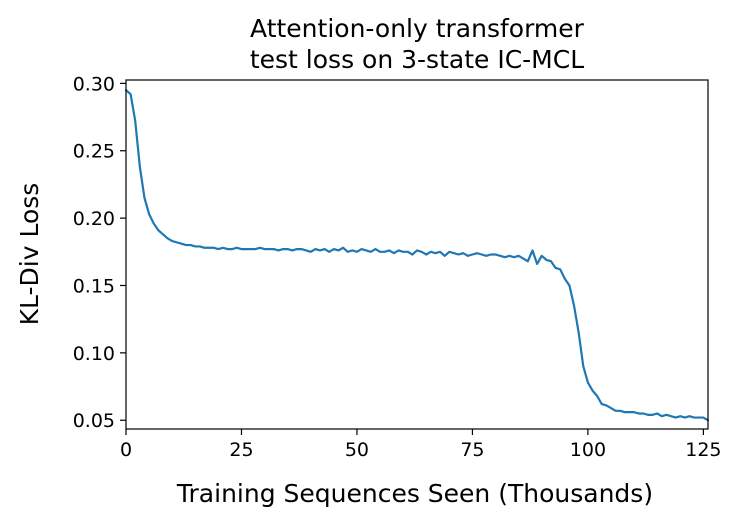 This screenshot has height=522, width=742. Describe the element at coordinates (588, 450) in the screenshot. I see `x-tick-label: 100` at that location.